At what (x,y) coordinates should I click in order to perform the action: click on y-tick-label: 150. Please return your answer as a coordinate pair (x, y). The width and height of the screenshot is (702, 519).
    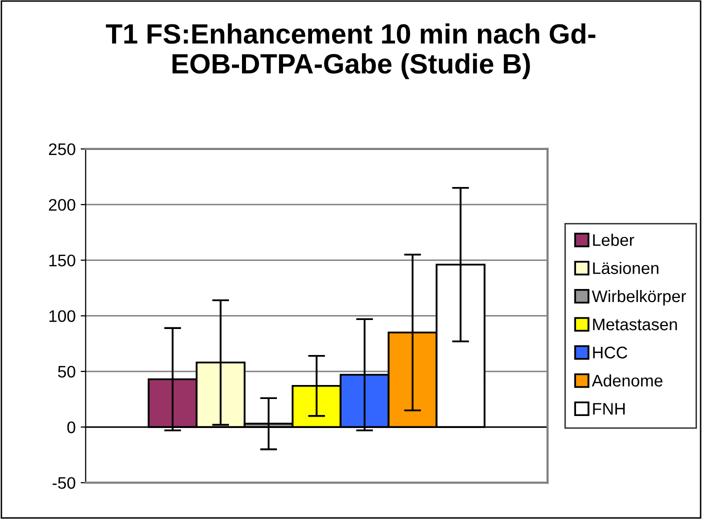
    Looking at the image, I should click on (62, 260).